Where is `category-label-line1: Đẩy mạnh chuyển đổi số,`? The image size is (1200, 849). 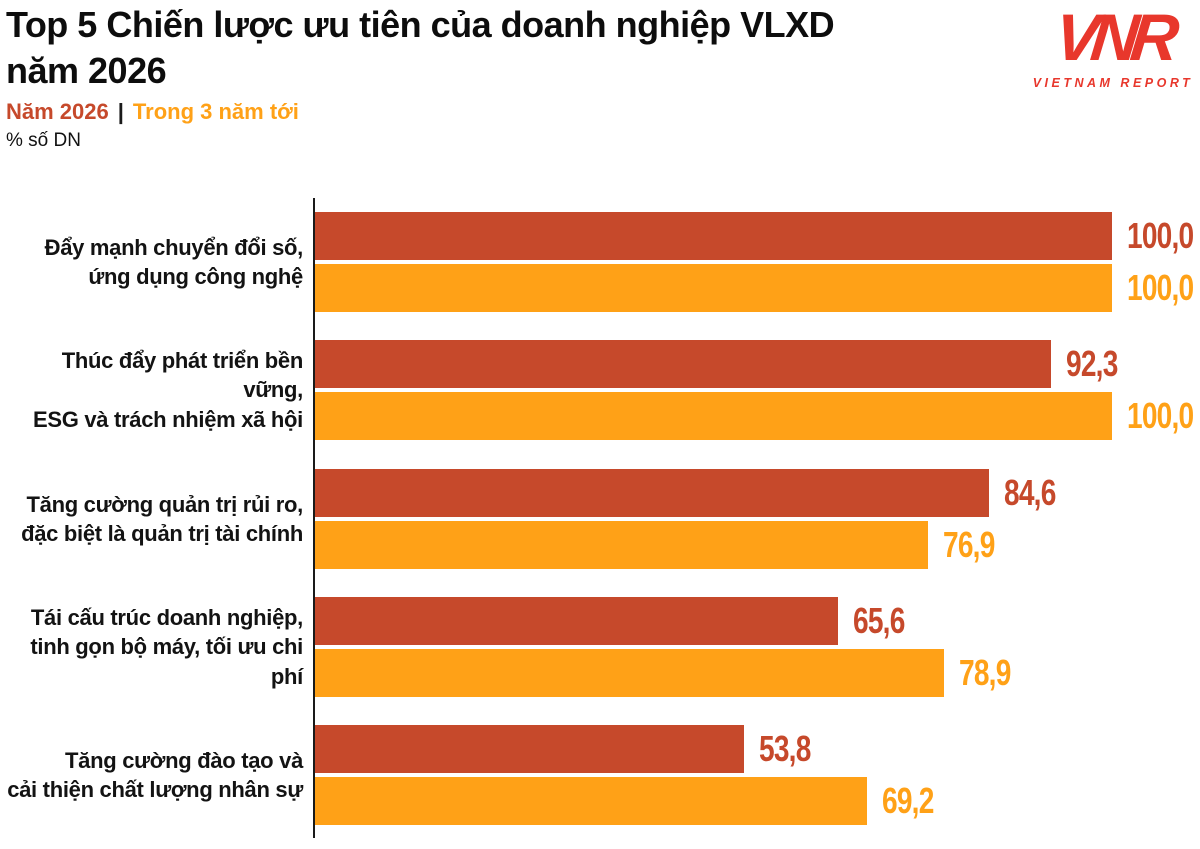
category-label-line1: Đẩy mạnh chuyển đổi số, is located at coordinates (174, 247).